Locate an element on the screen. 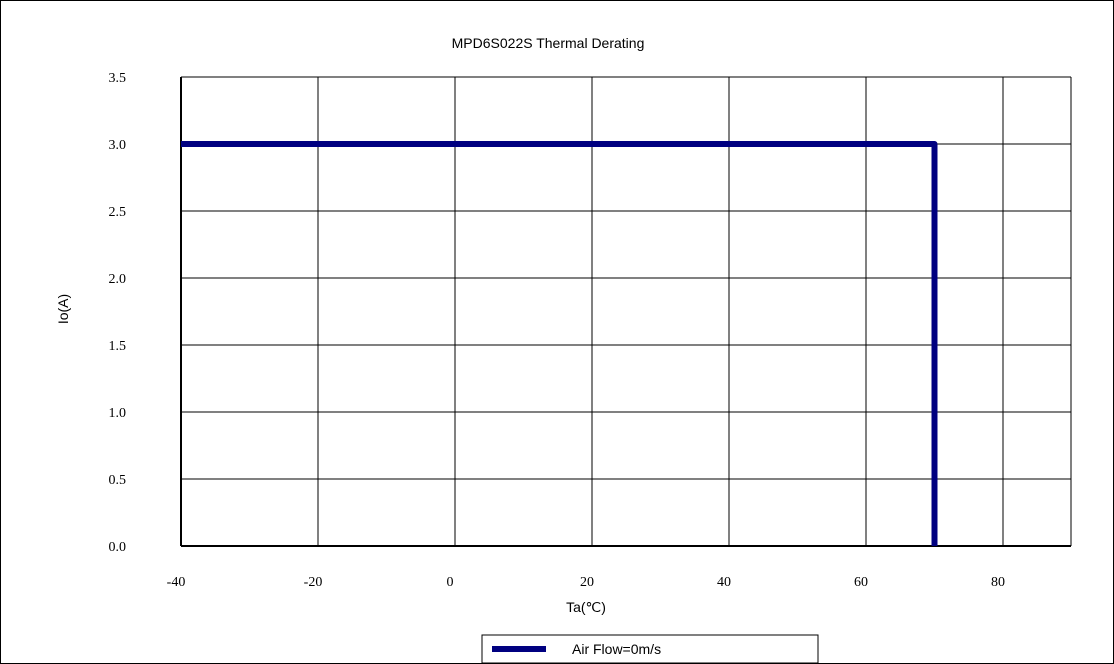 Image resolution: width=1114 pixels, height=664 pixels. chart-title: MPD6S022S Thermal Derating is located at coordinates (548, 43).